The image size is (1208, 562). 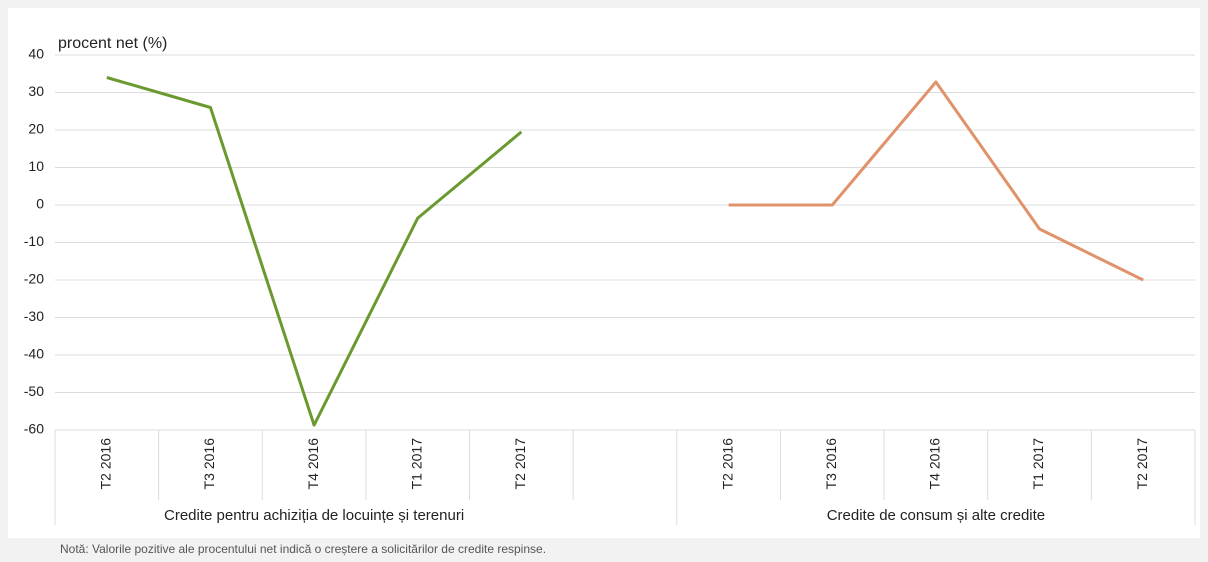 I want to click on line, so click(x=936, y=181).